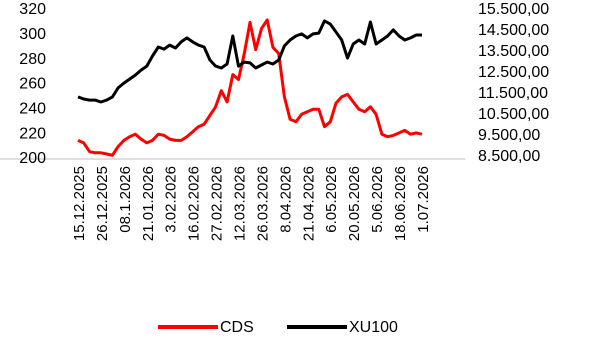  What do you see at coordinates (32, 109) in the screenshot?
I see `y-tick-label: 240` at bounding box center [32, 109].